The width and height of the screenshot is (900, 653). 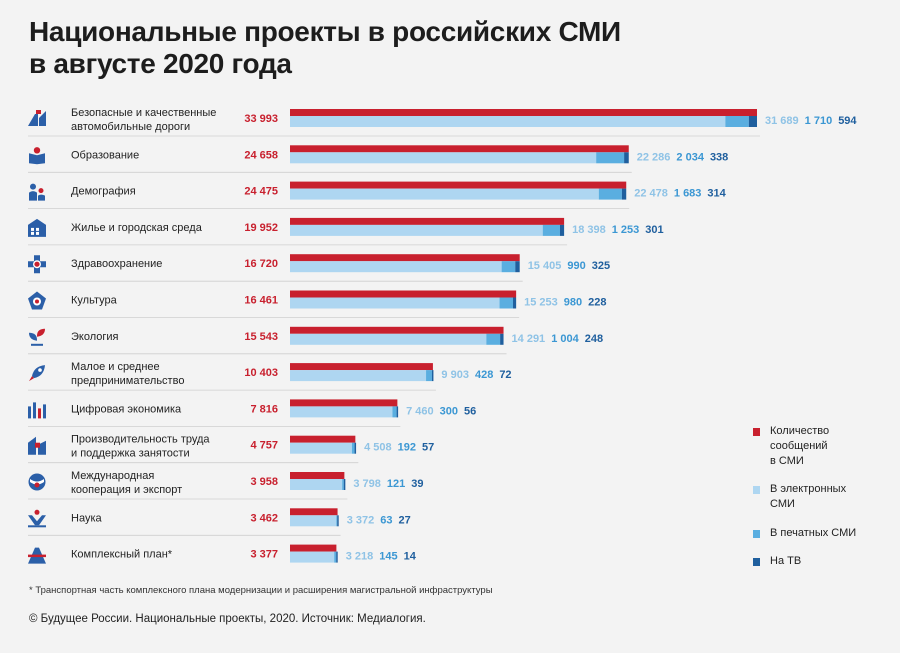 What do you see at coordinates (325, 31) in the screenshot?
I see `chart-title-line-1: Национальные проекты в российских СМИ` at bounding box center [325, 31].